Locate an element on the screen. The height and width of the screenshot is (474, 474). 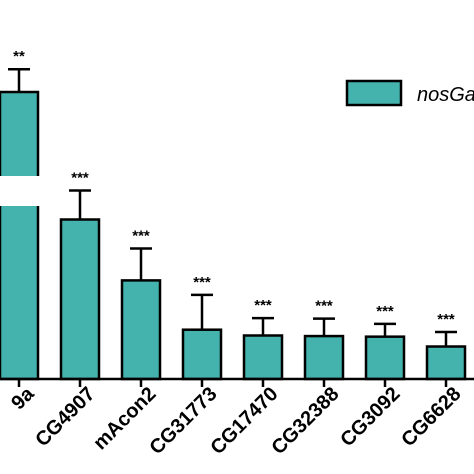
legend: nosGal4 is located at coordinates (409, 93).